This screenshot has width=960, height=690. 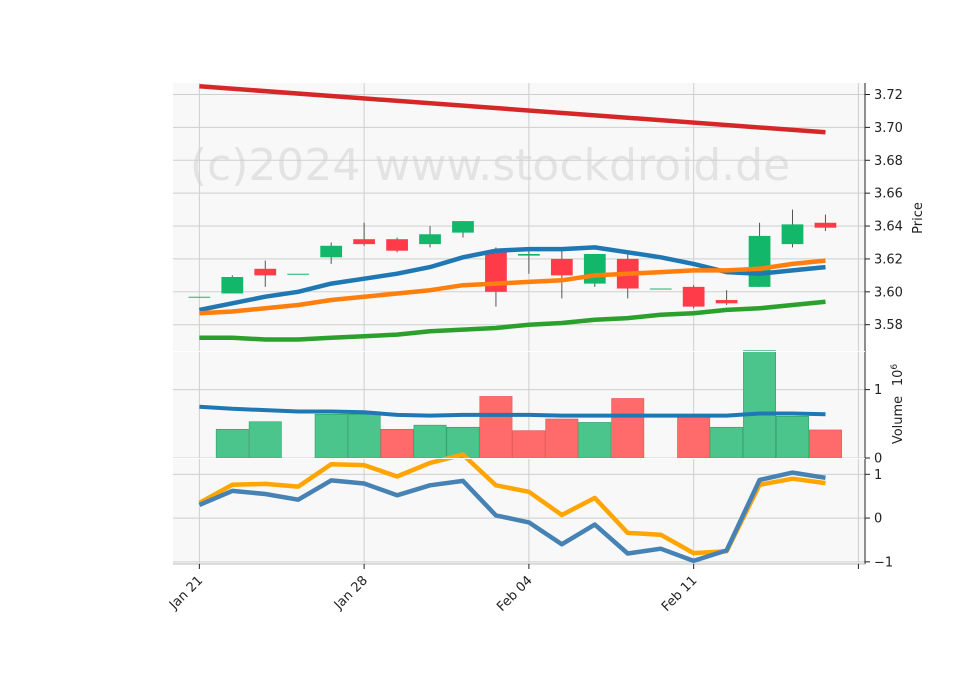 What do you see at coordinates (888, 325) in the screenshot?
I see `y-tick-label: 3.58` at bounding box center [888, 325].